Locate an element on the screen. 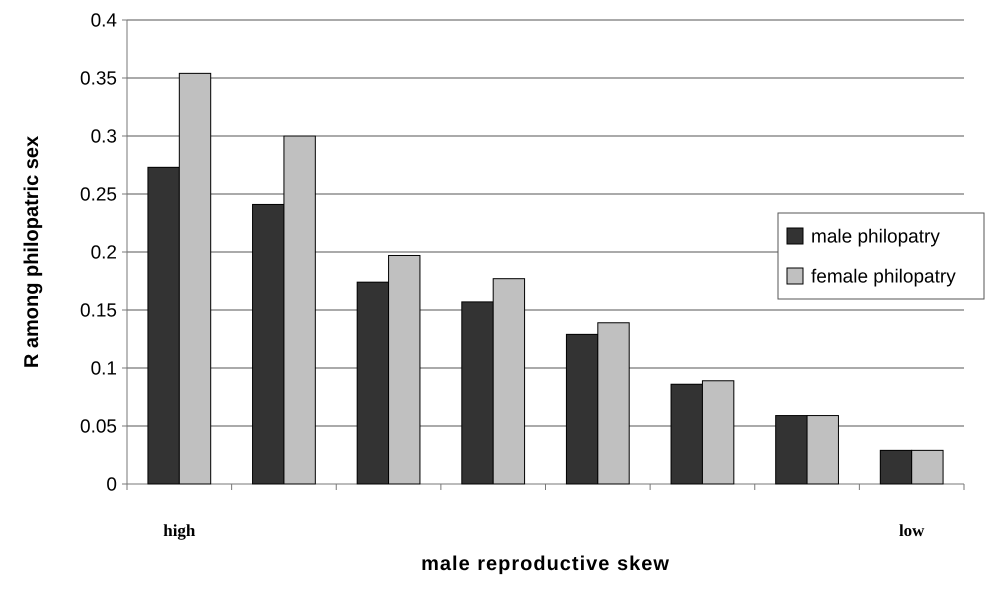 The height and width of the screenshot is (596, 996). x-axis-title: male reproductive skew is located at coordinates (545, 564).